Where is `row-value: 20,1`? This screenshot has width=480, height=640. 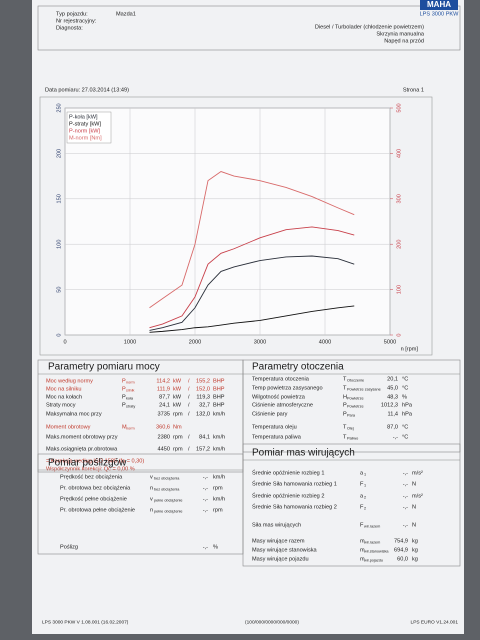 row-value: 20,1 is located at coordinates (392, 379).